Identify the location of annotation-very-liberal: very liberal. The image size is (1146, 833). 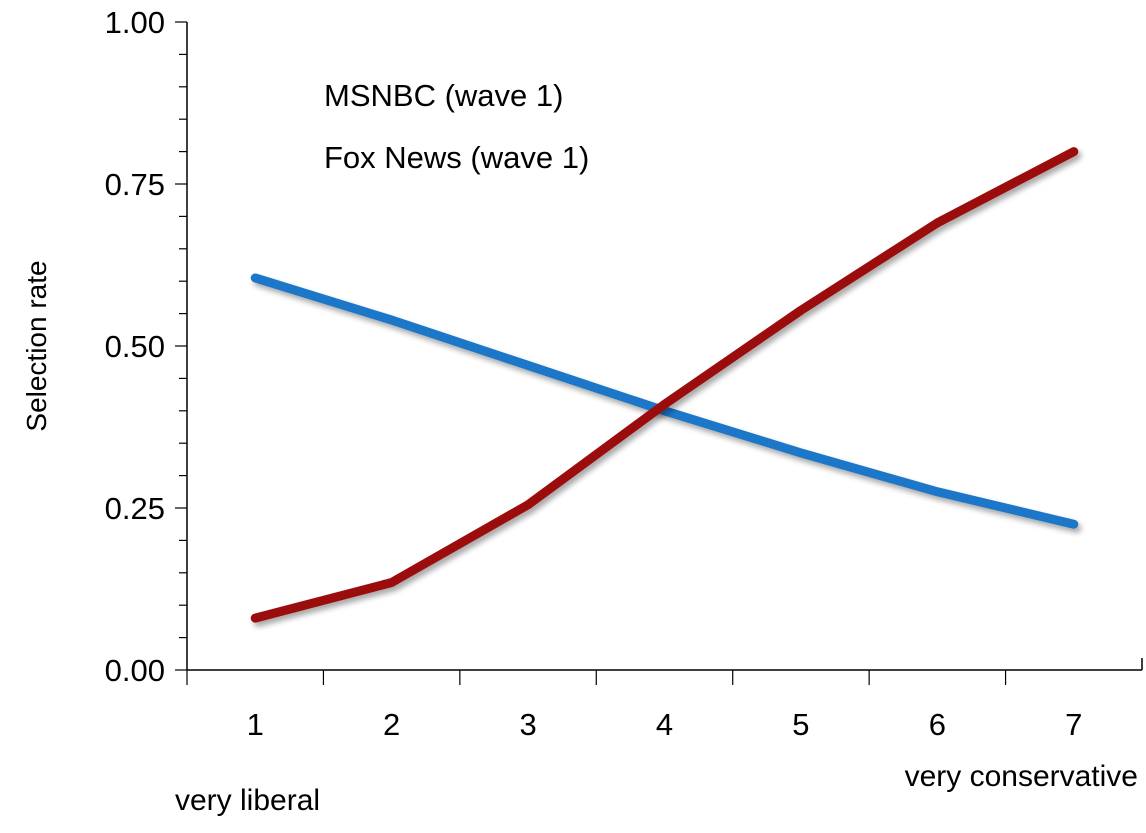
(247, 800).